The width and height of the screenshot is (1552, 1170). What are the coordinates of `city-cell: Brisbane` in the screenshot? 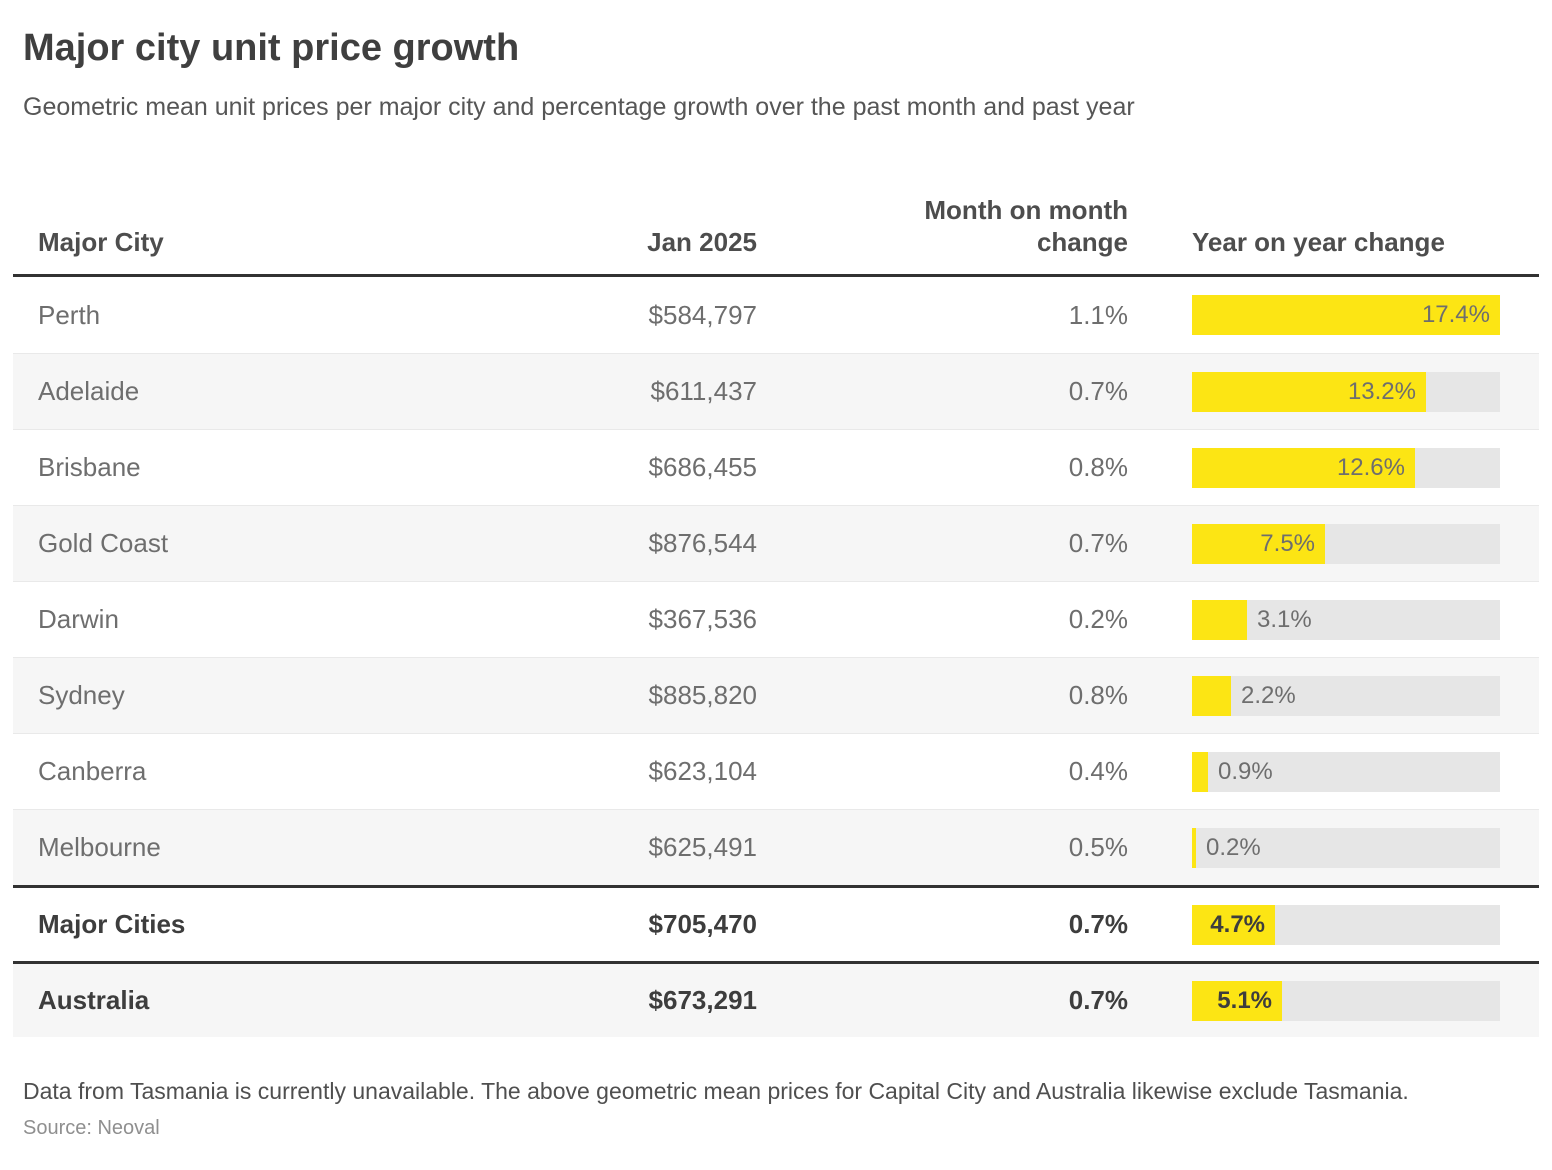 It's located at (89, 467).